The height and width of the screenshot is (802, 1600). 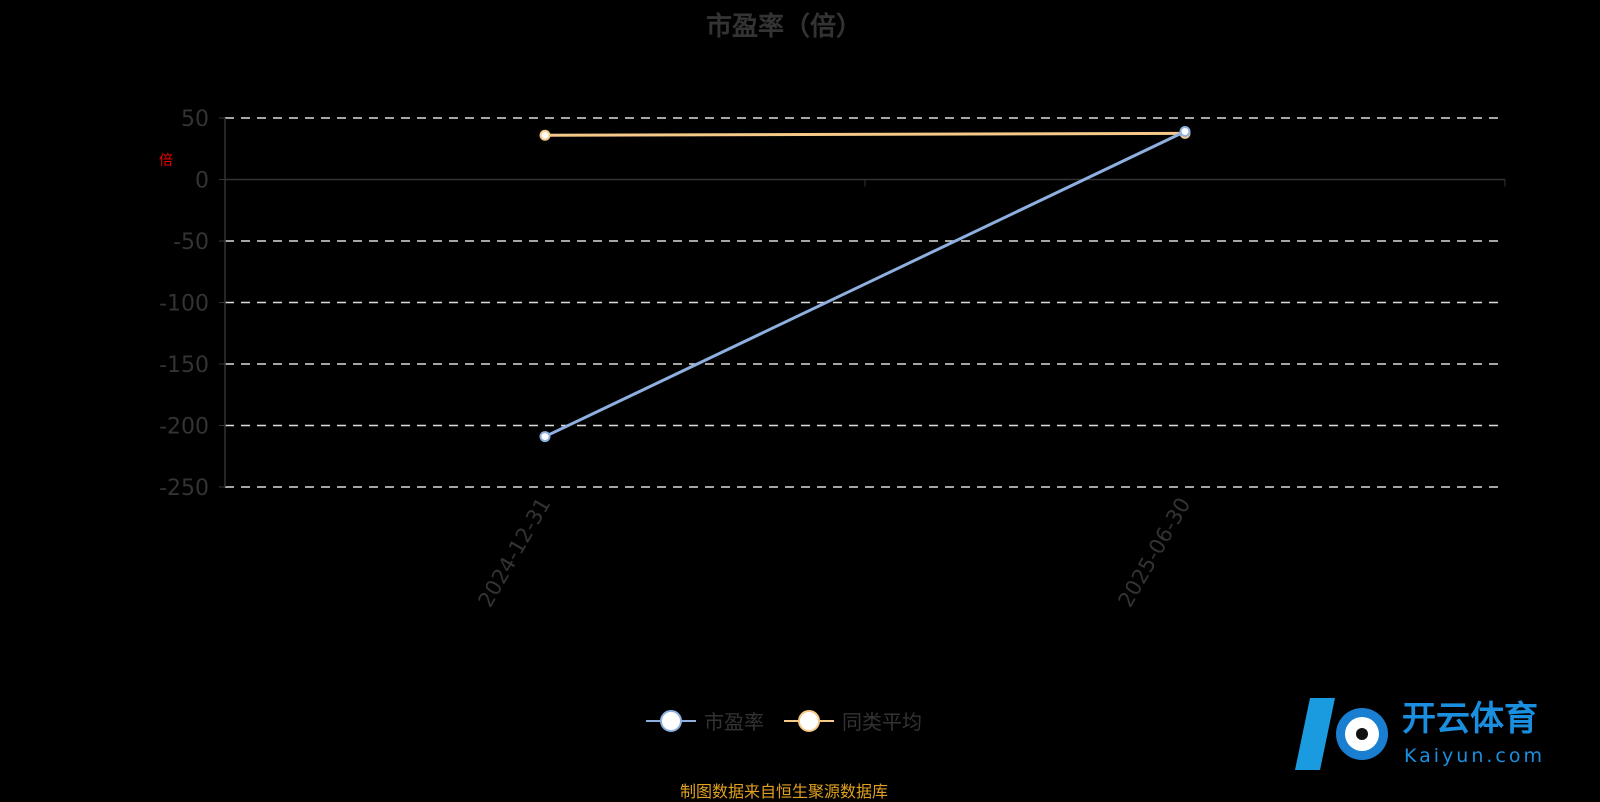 What do you see at coordinates (1155, 553) in the screenshot?
I see `x-tick-label: 2025-06-30` at bounding box center [1155, 553].